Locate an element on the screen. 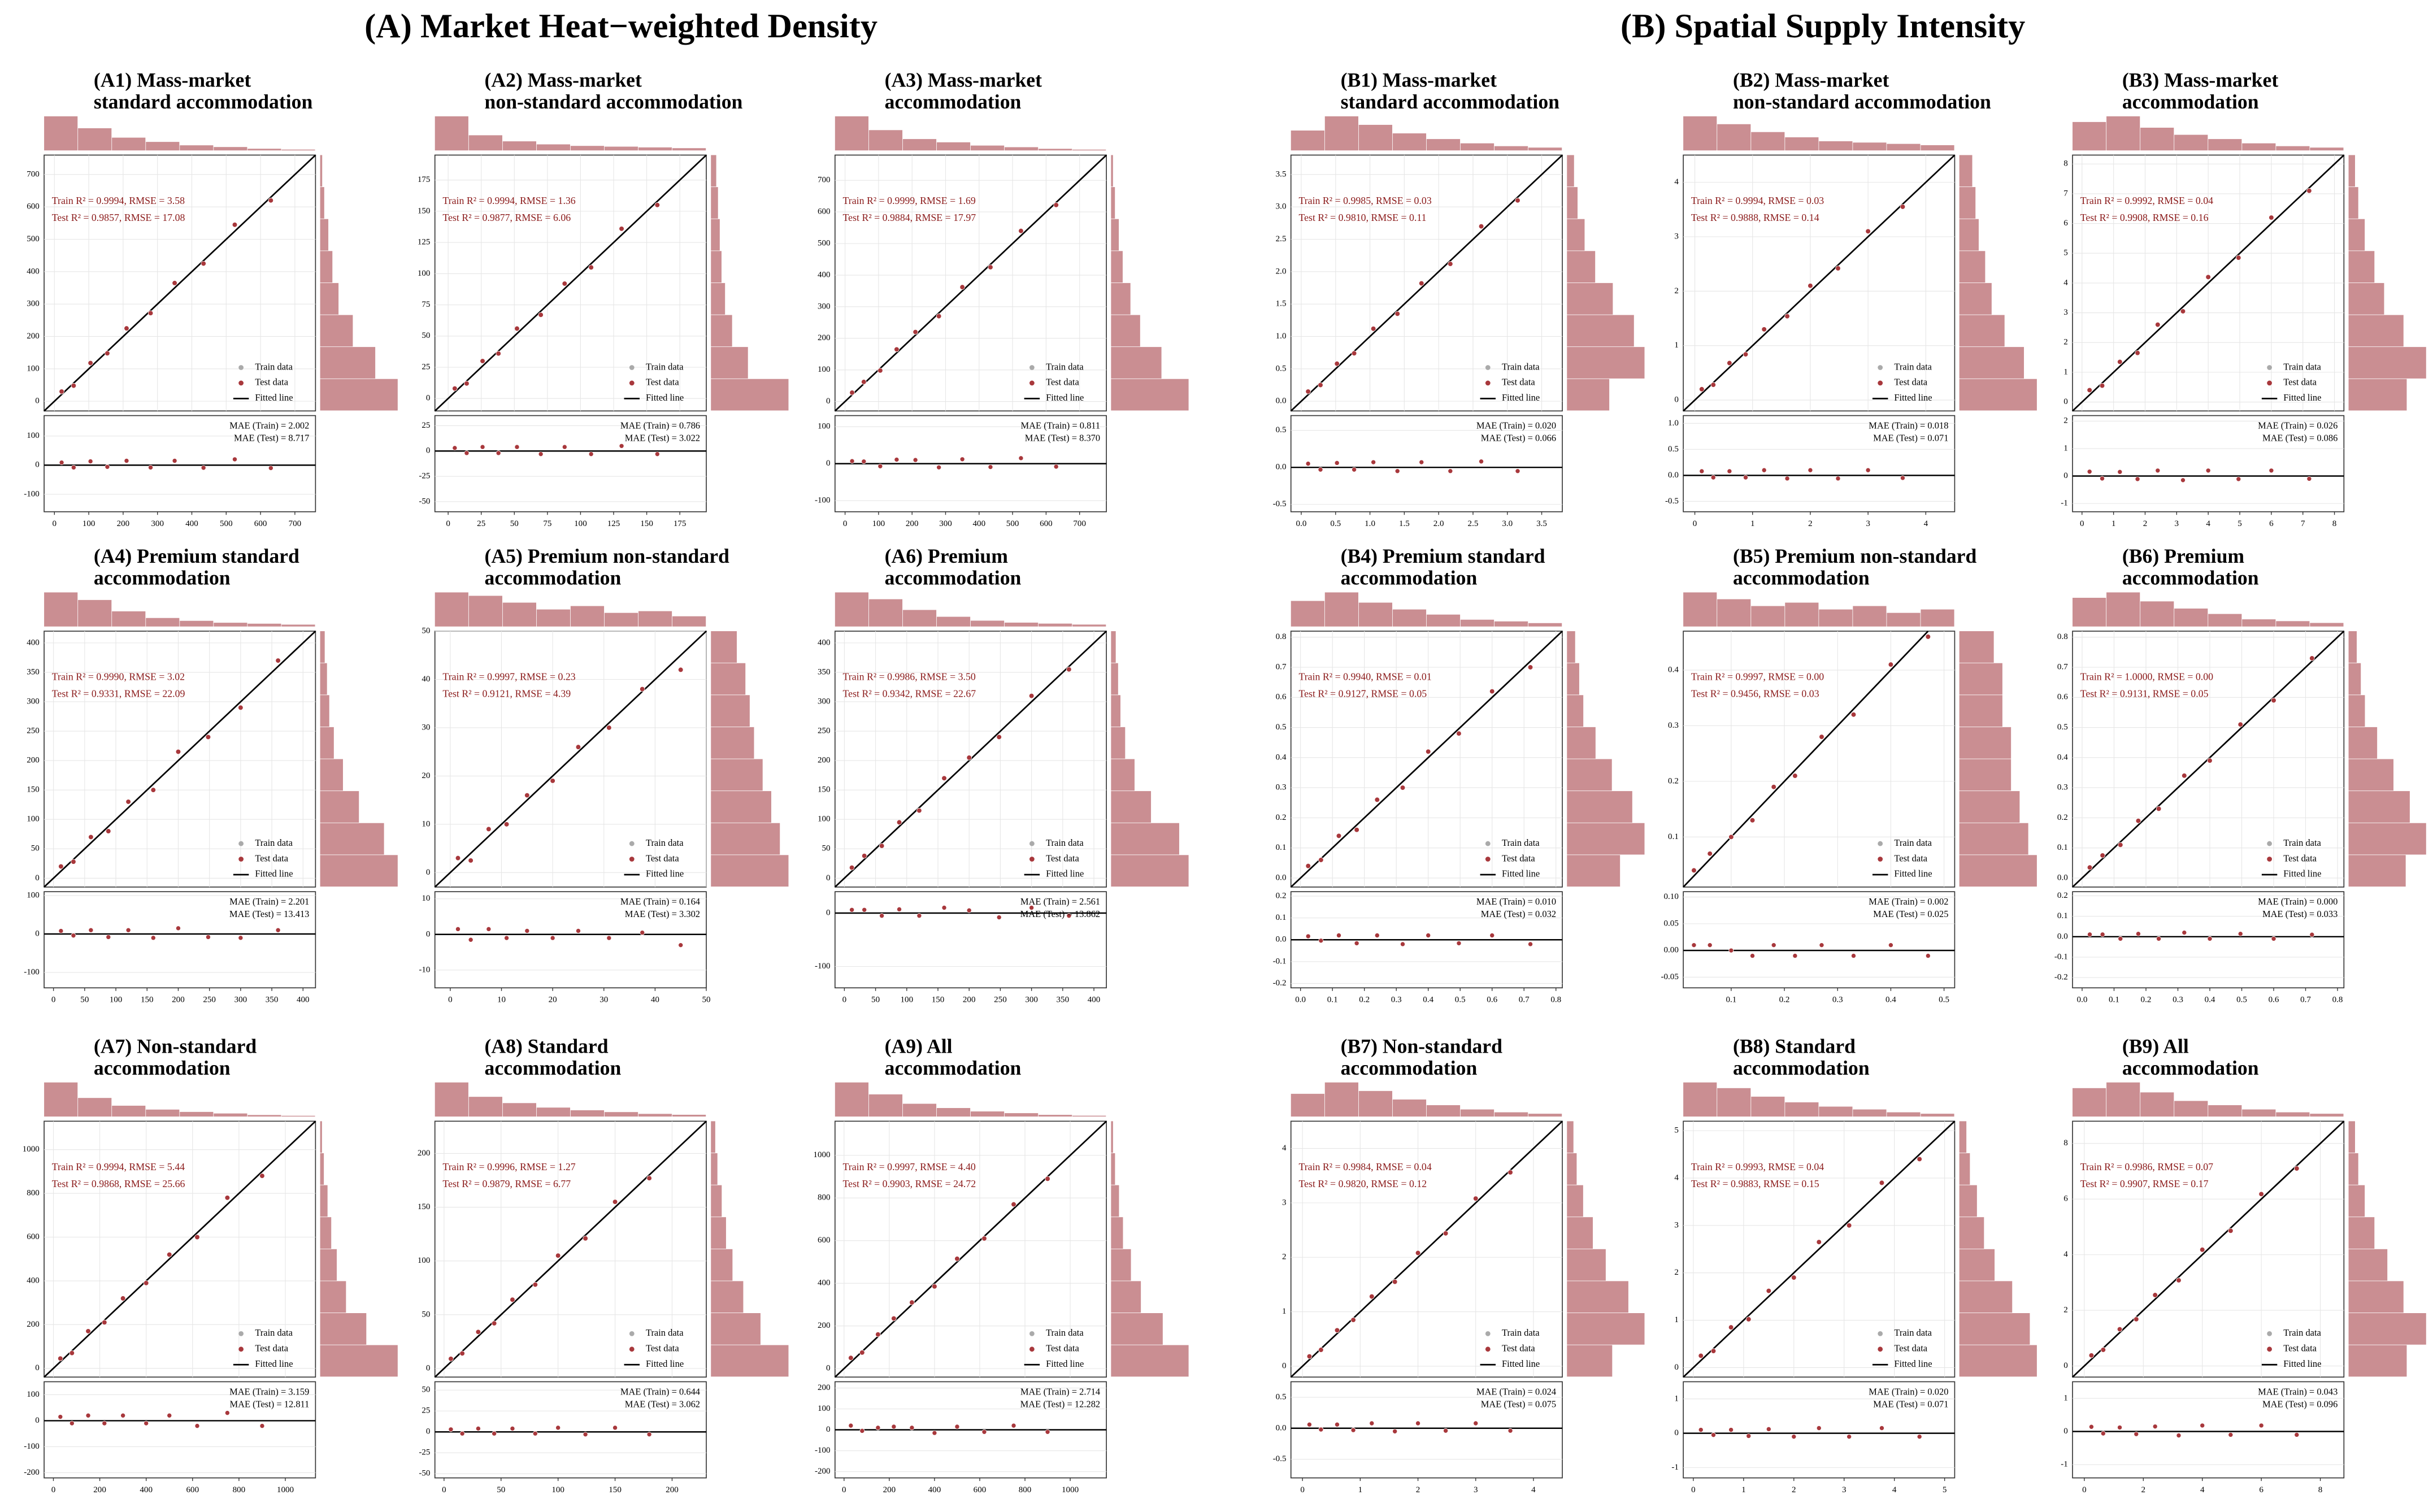  mae: MAE (Train) = 0.002 is located at coordinates (1908, 901).